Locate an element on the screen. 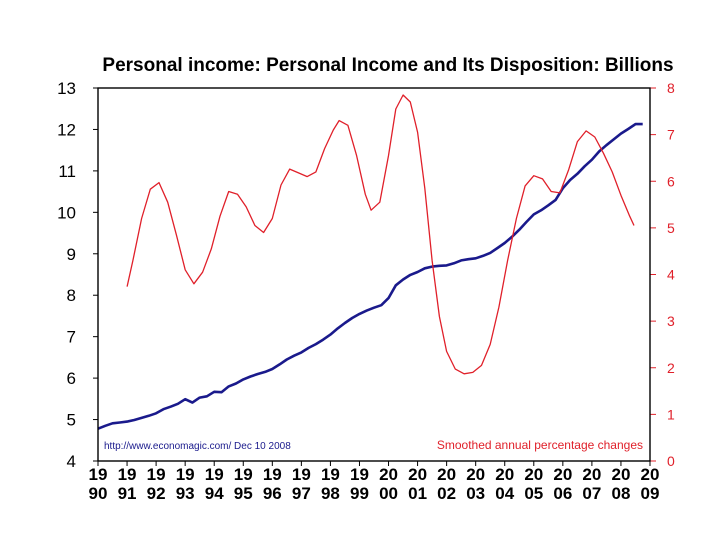 This screenshot has width=720, height=540. right-tick-label: 8 is located at coordinates (671, 88).